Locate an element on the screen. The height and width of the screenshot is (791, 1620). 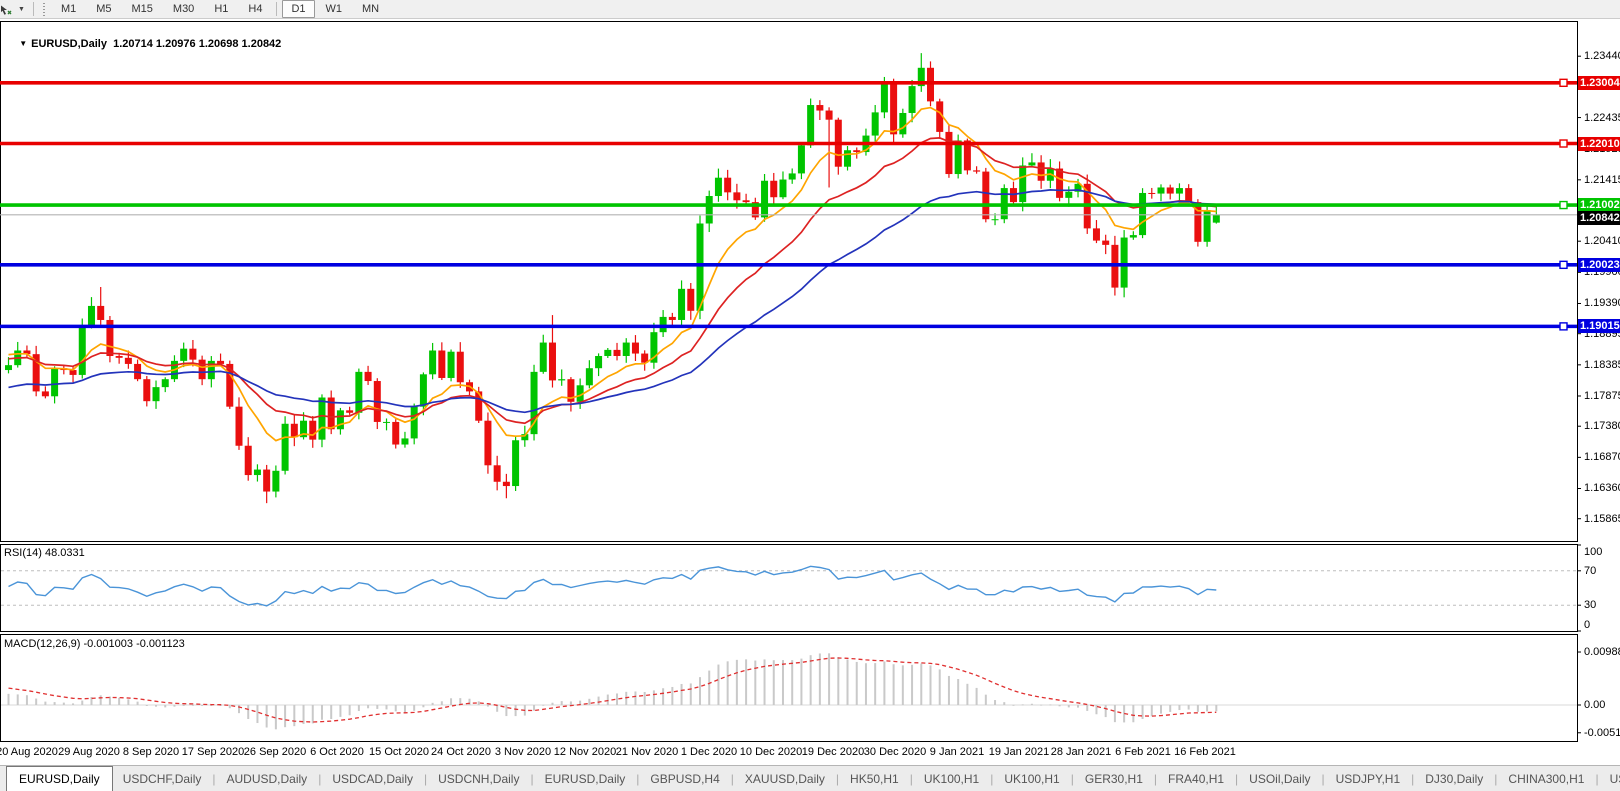
macd-indicator-label: MACD(12,26,9) -0.001003 -0.001123 is located at coordinates (94, 644).